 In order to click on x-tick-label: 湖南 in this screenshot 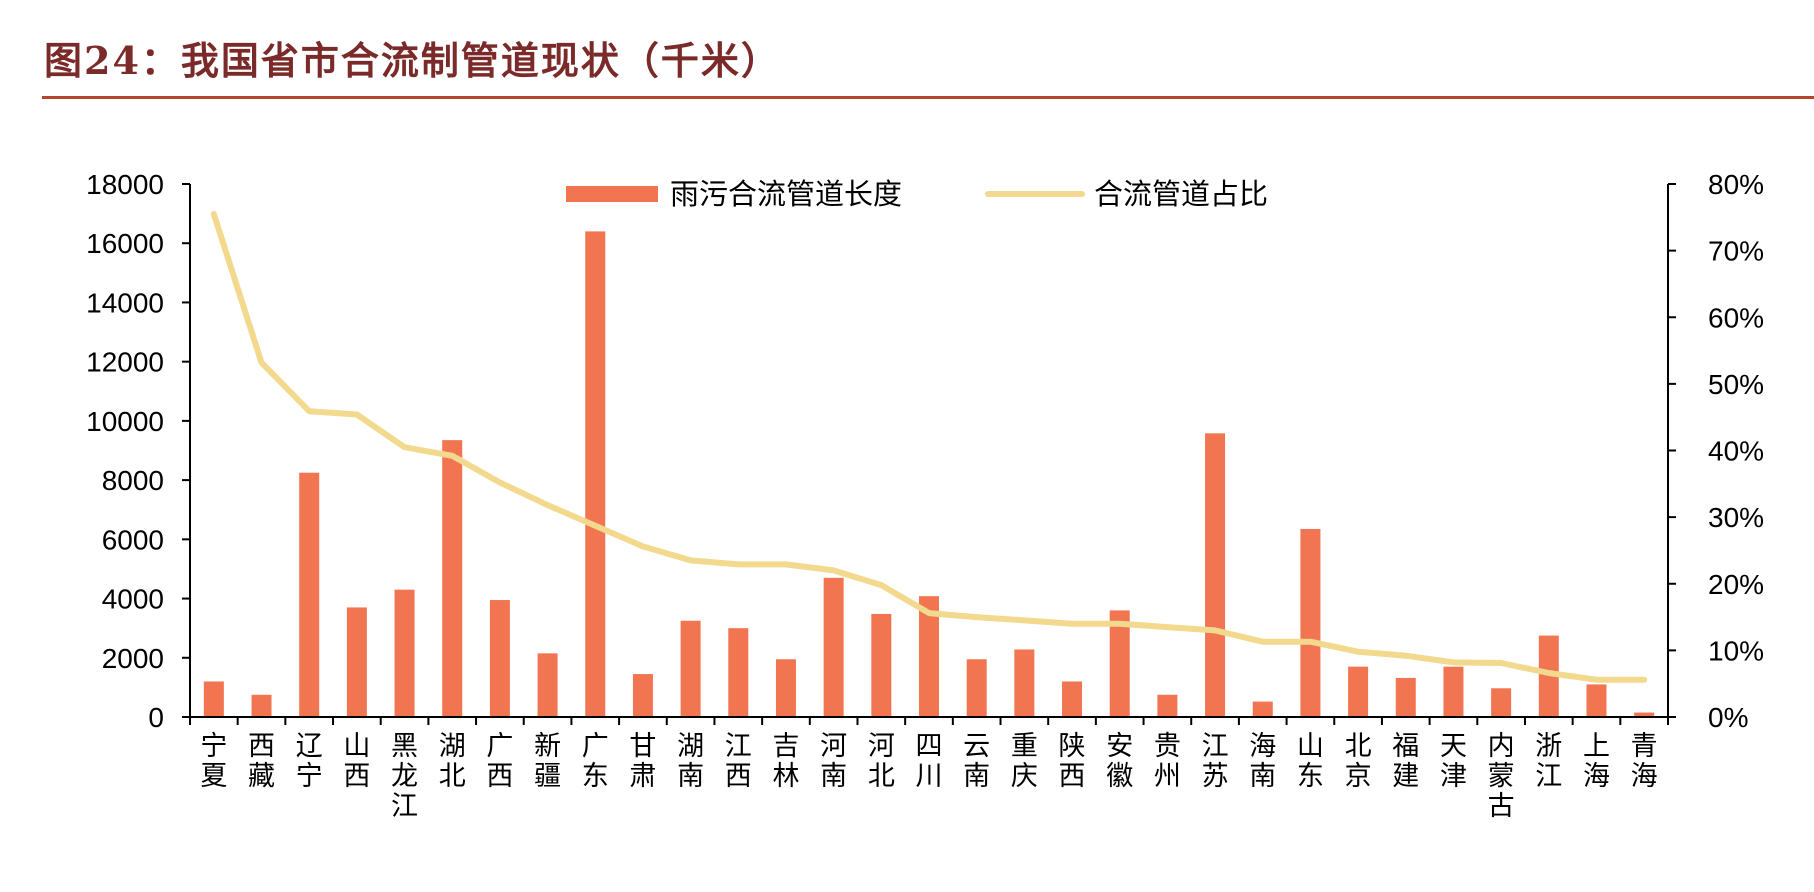, I will do `click(690, 761)`.